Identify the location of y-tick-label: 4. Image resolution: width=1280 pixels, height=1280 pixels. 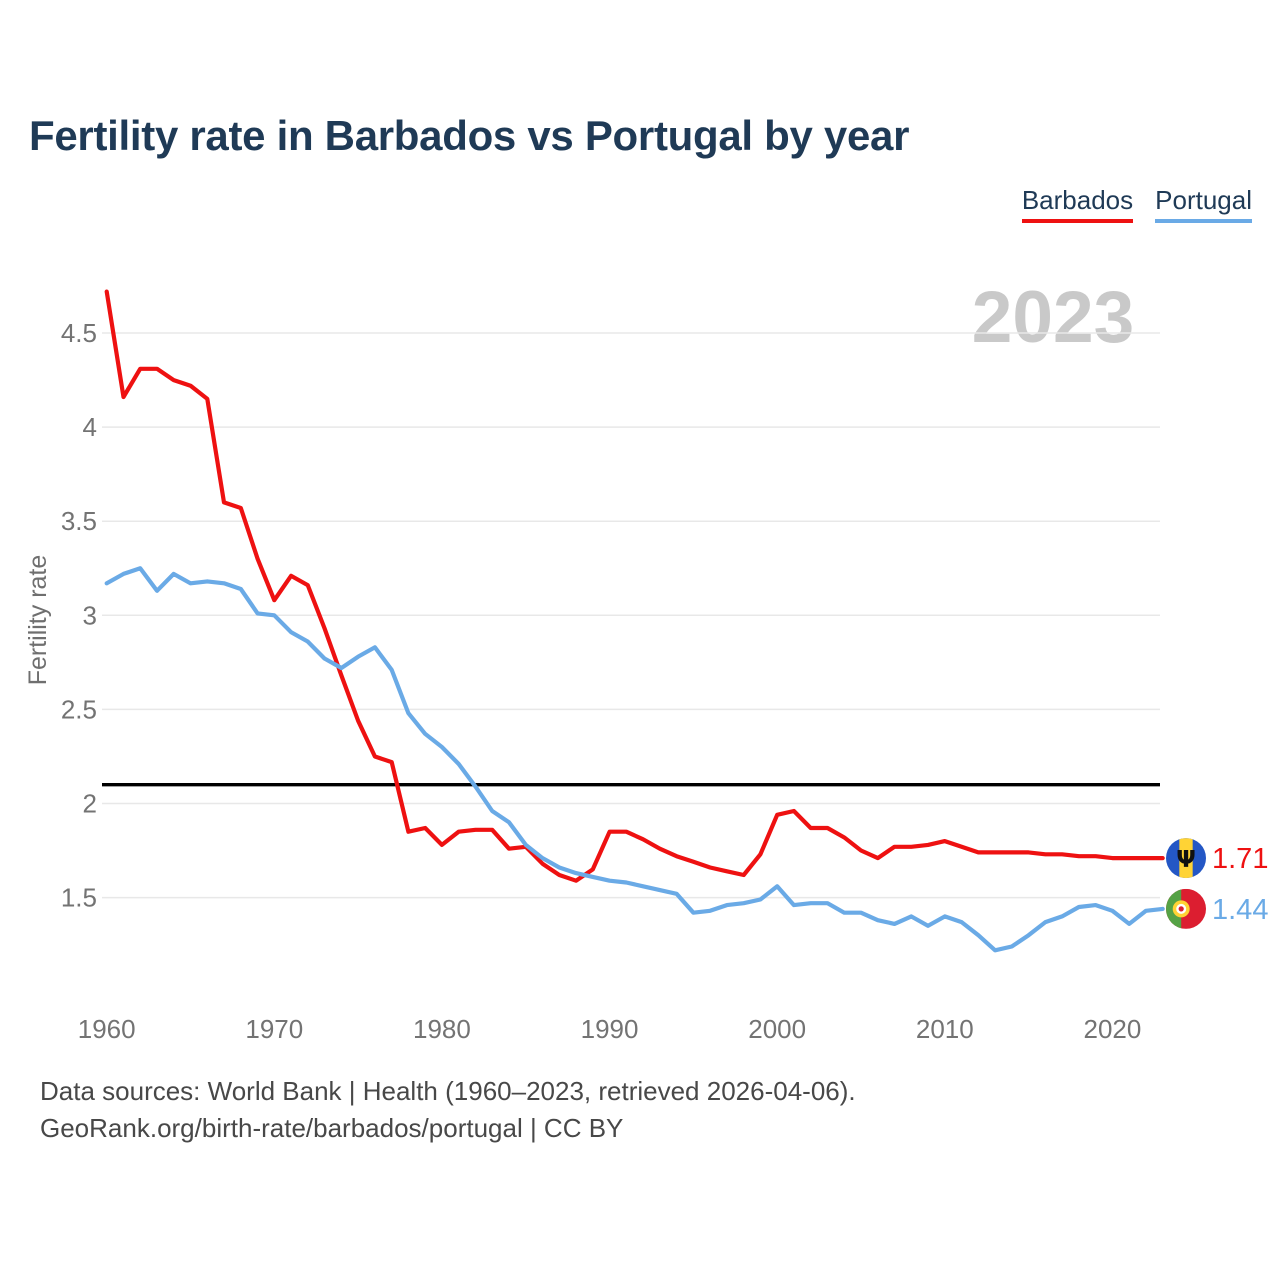
(90, 427).